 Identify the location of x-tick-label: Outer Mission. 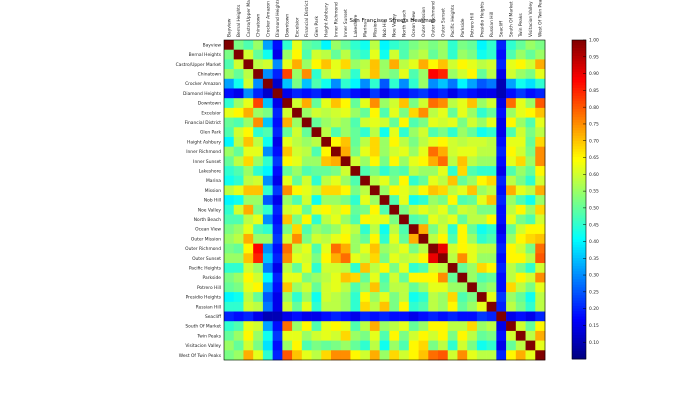
(424, 22).